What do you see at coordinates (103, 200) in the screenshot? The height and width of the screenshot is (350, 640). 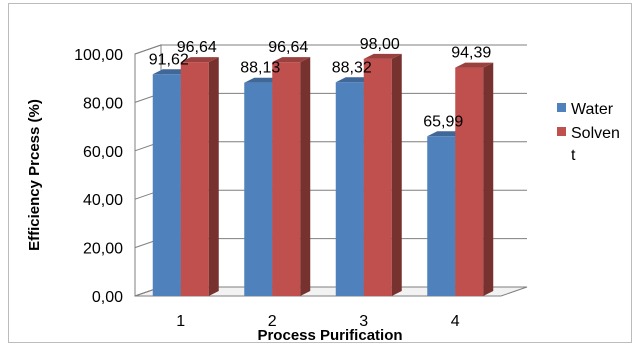 I see `y-tick-label: 40,00` at bounding box center [103, 200].